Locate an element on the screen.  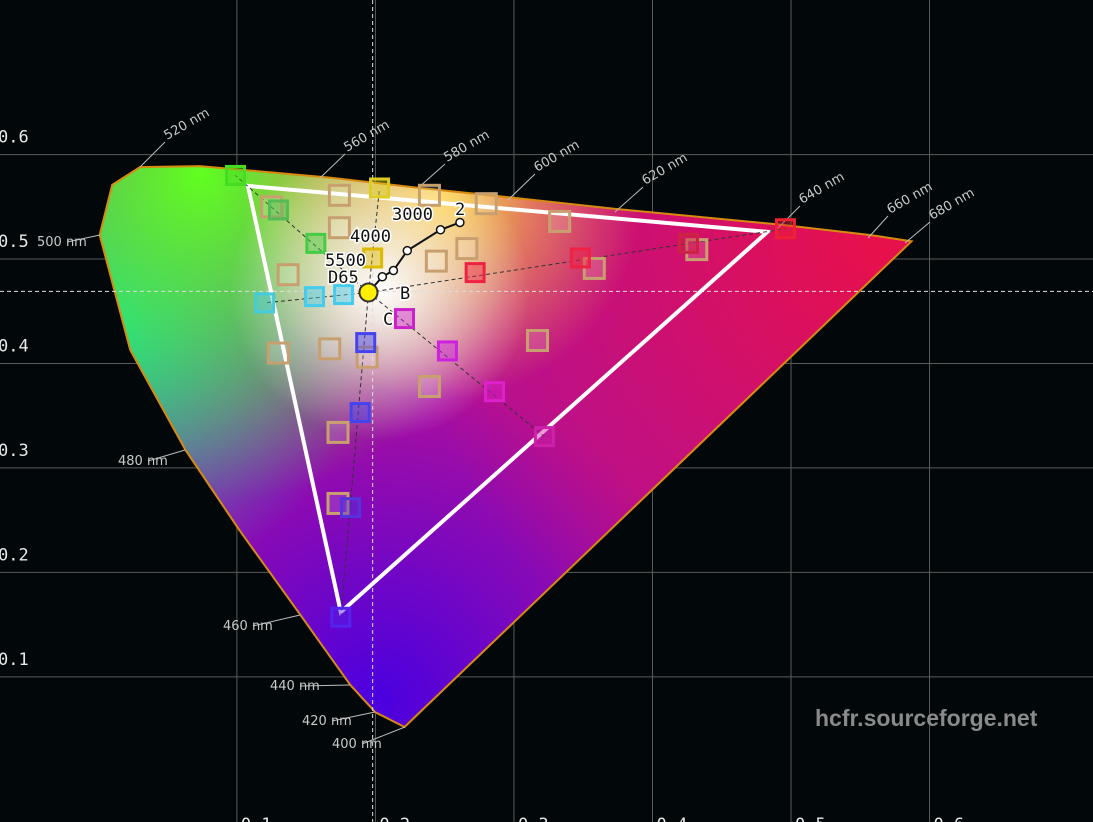
cct-label: 5500 is located at coordinates (345, 261).